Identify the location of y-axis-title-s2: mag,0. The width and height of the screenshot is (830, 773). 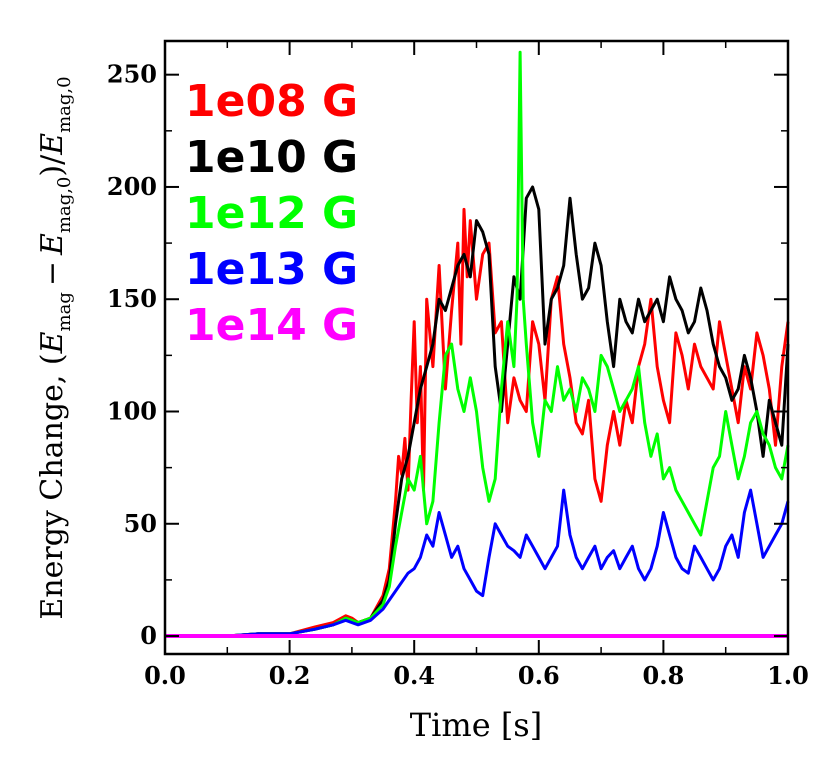
(64, 205).